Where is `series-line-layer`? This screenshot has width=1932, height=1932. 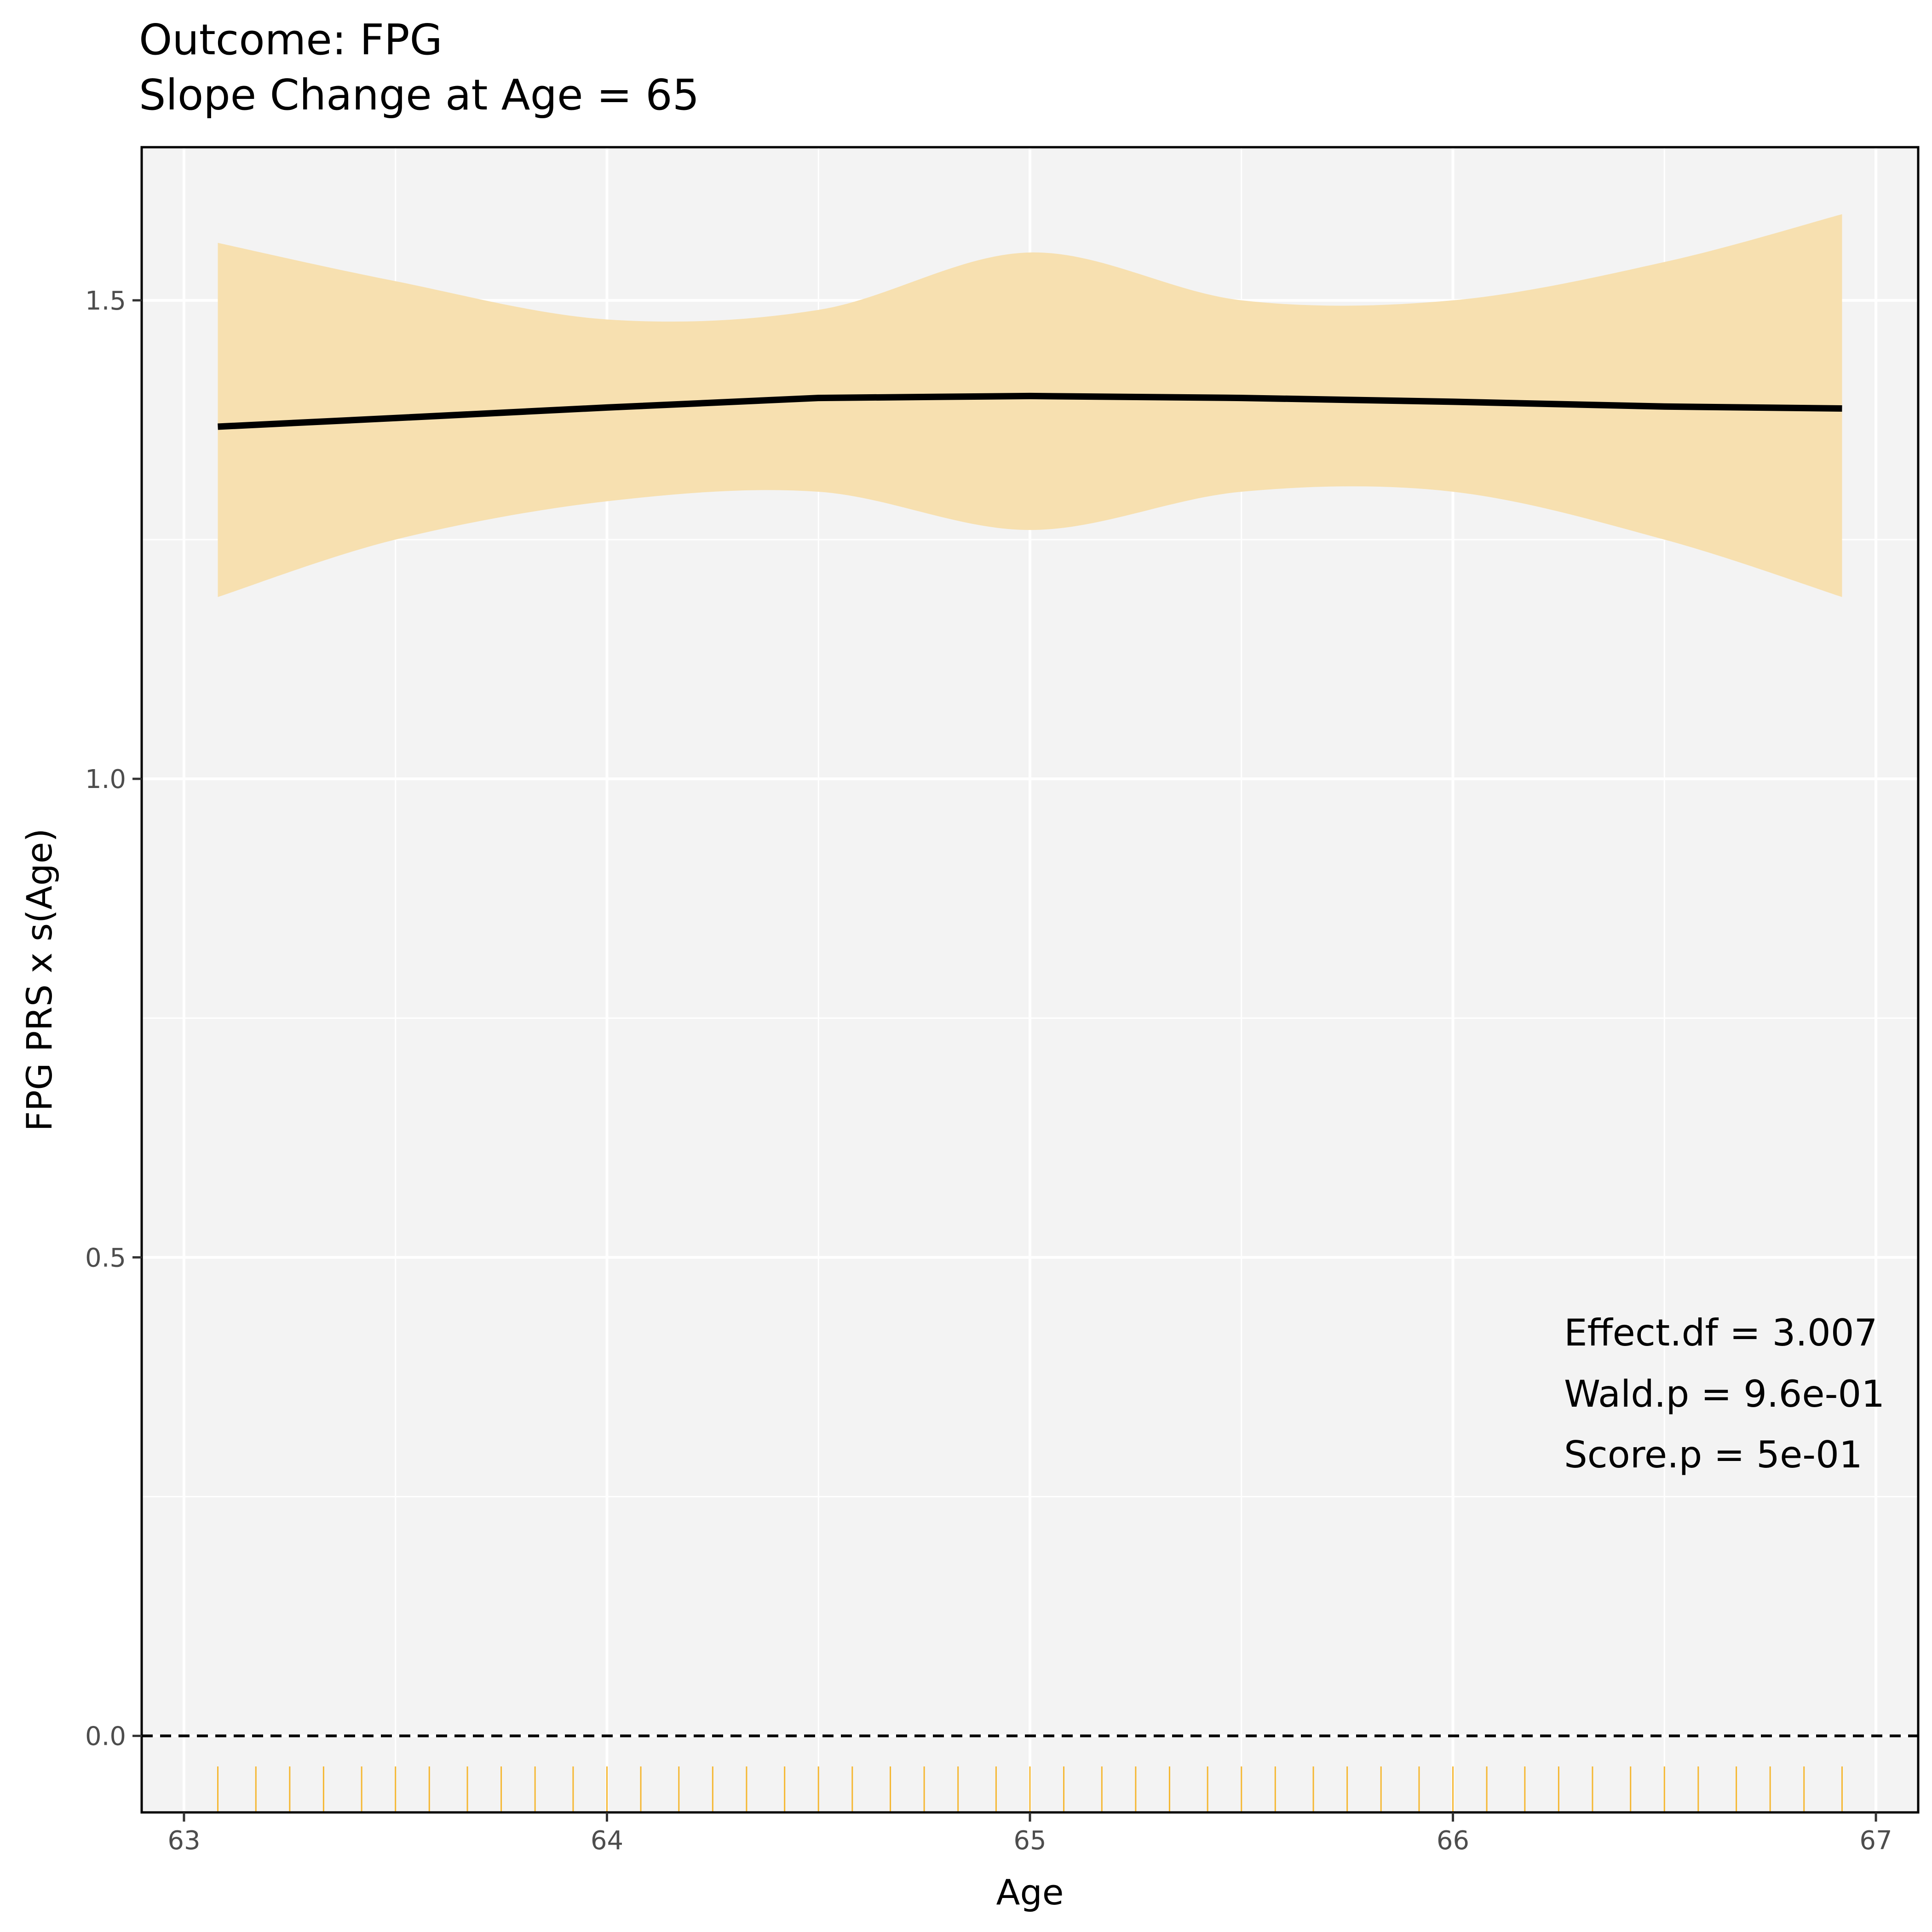
series-line-layer is located at coordinates (1030, 411).